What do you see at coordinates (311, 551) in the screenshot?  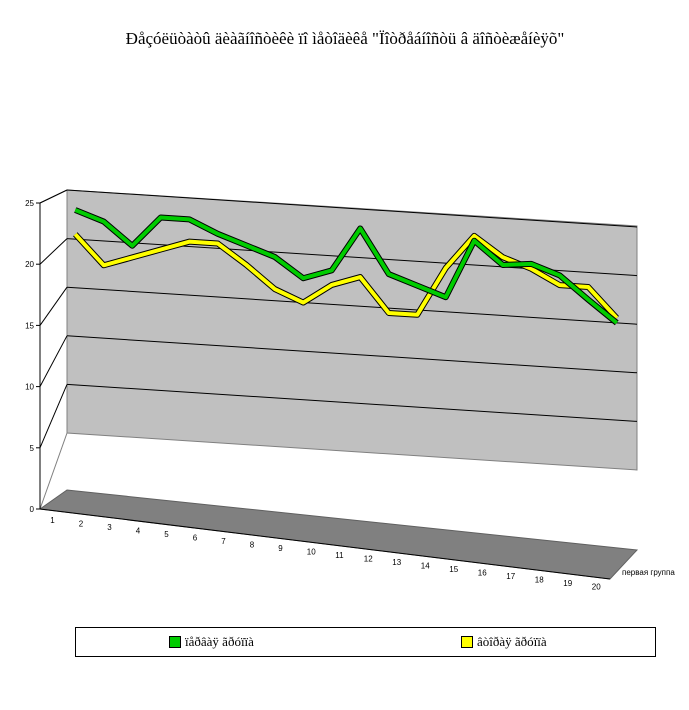 I see `x-tick-label: 10` at bounding box center [311, 551].